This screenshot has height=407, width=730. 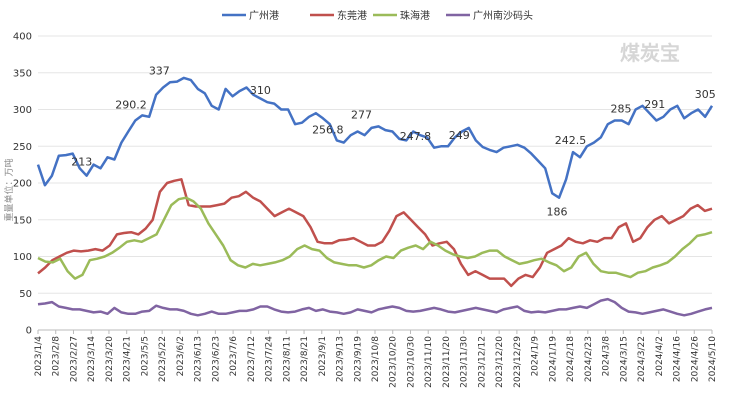 What do you see at coordinates (459, 135) in the screenshot?
I see `data-label: 249` at bounding box center [459, 135].